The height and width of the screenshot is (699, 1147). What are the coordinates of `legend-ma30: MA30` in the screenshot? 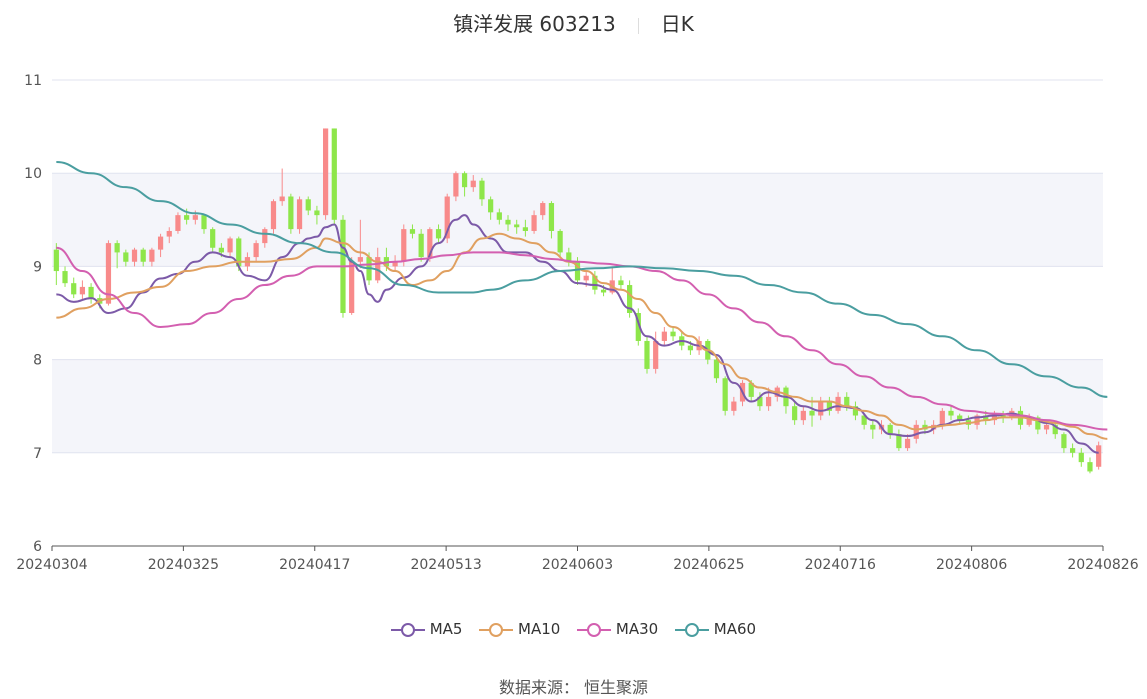 It's located at (617, 629).